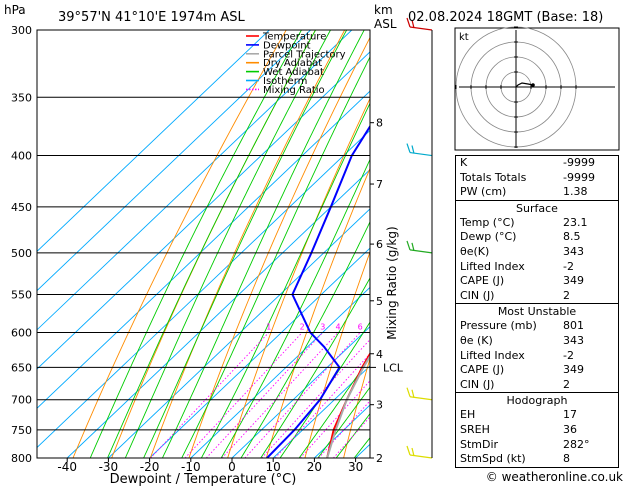 This screenshot has width=629, height=486. I want to click on hodograph-stats-title: Hodograph, so click(537, 401).